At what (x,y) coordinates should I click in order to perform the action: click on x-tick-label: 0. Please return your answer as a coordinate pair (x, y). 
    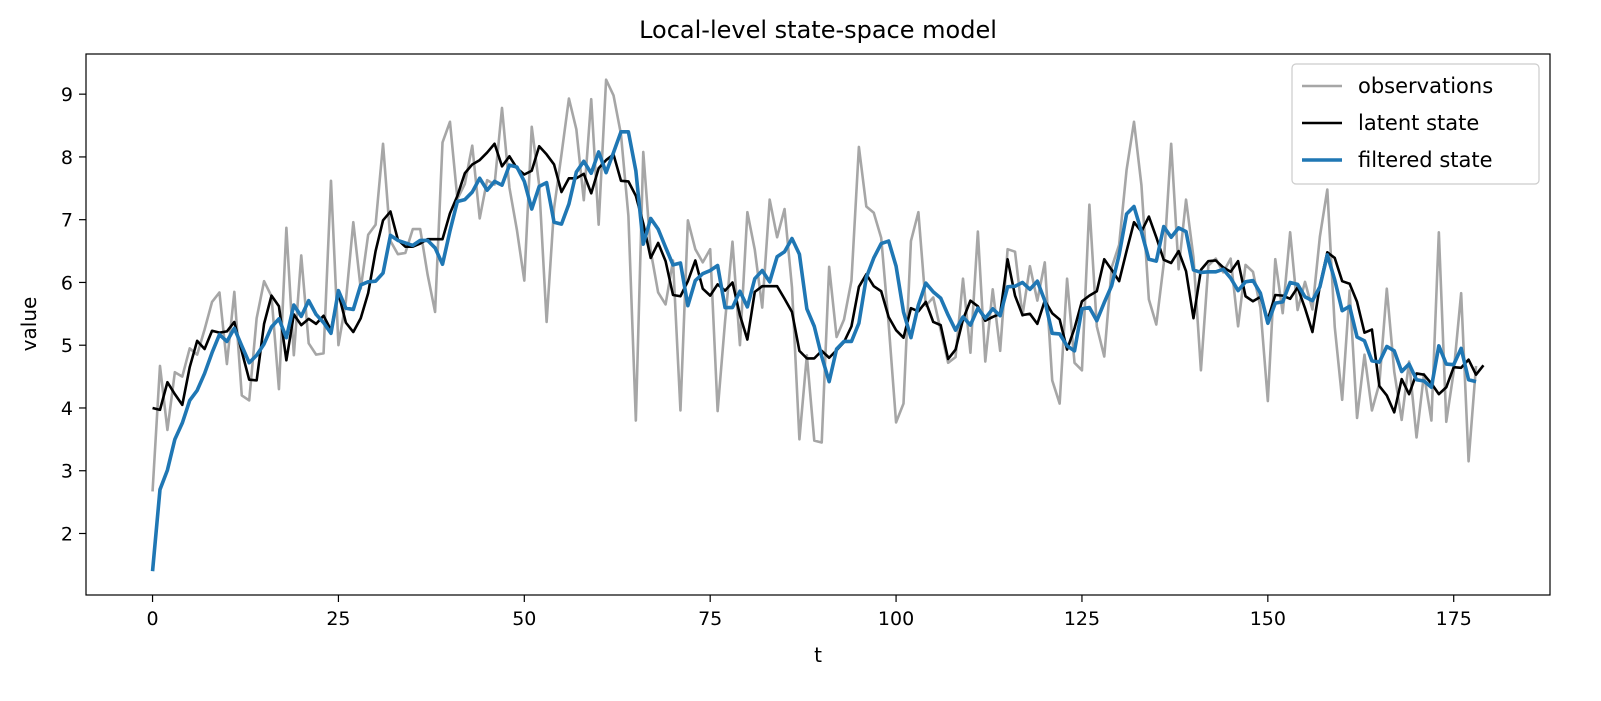
    Looking at the image, I should click on (152, 619).